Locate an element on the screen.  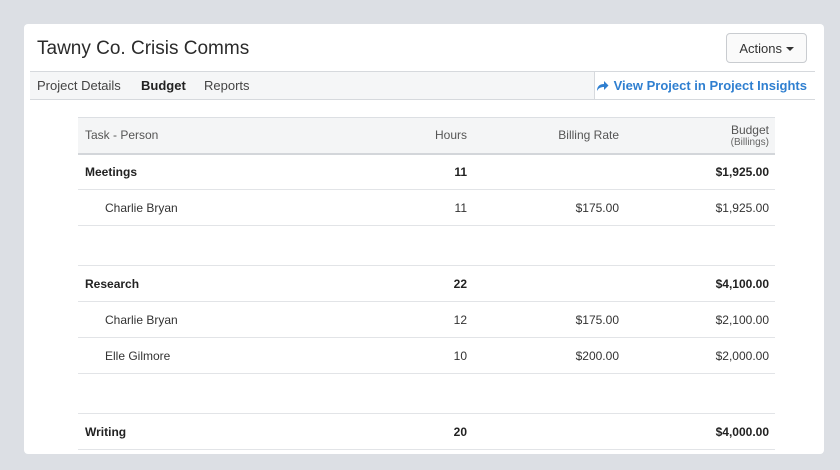
person-name: Elle Gilmore is located at coordinates (138, 355).